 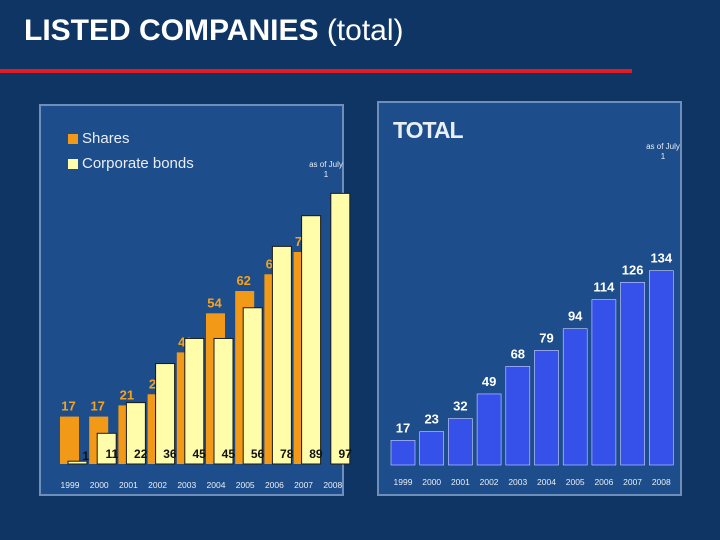 What do you see at coordinates (287, 454) in the screenshot?
I see `label-bonds-2006: 78` at bounding box center [287, 454].